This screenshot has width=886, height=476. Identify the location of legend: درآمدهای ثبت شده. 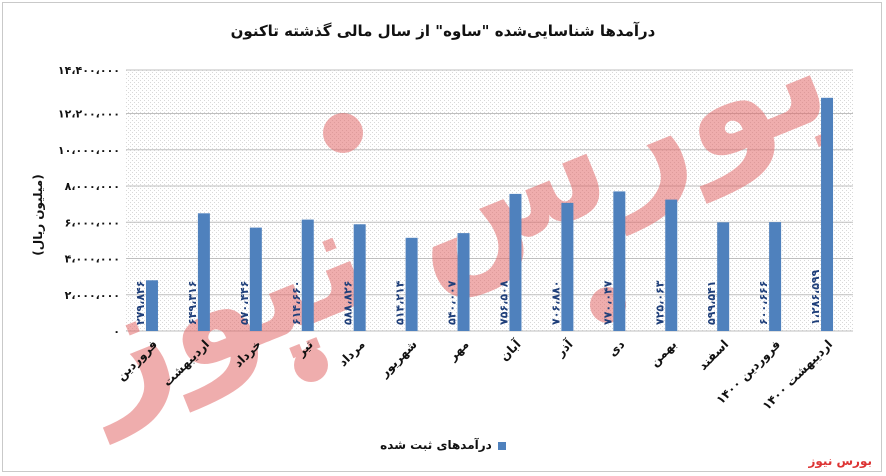
(443, 445).